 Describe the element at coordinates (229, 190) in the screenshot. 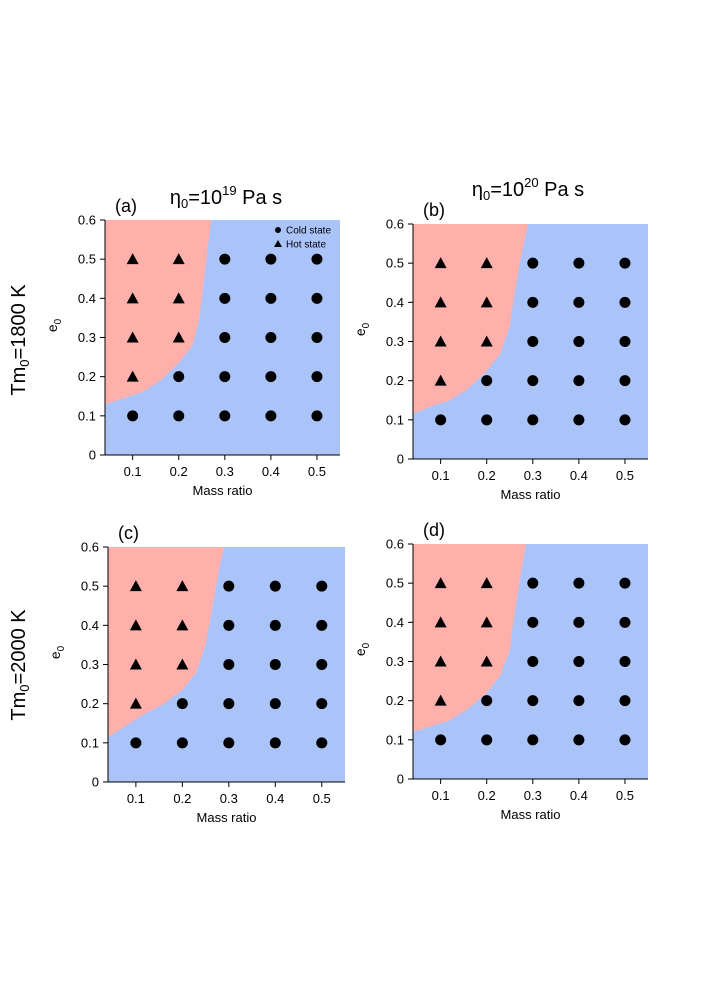

I see `column-header-1-exp: 19` at that location.